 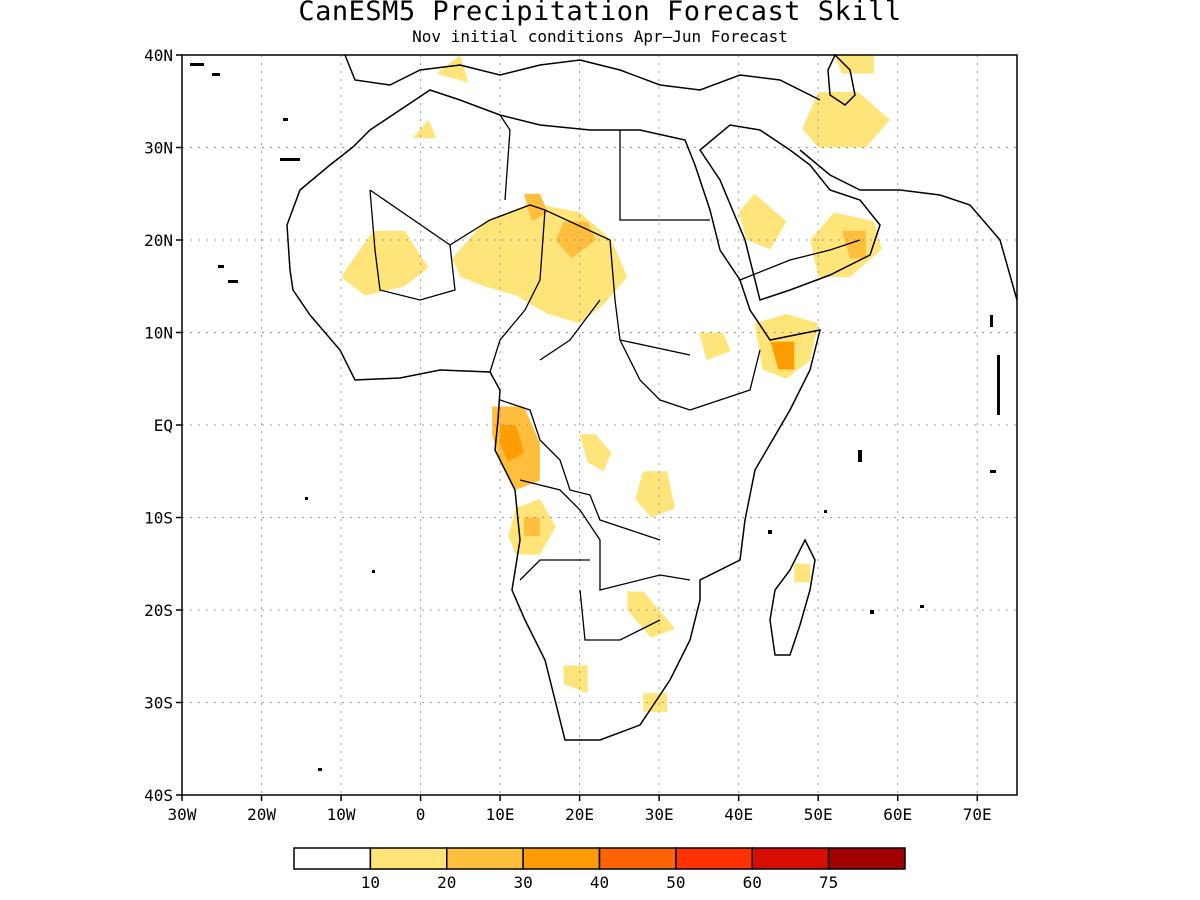 I want to click on arabia-coastline, so click(x=790, y=212).